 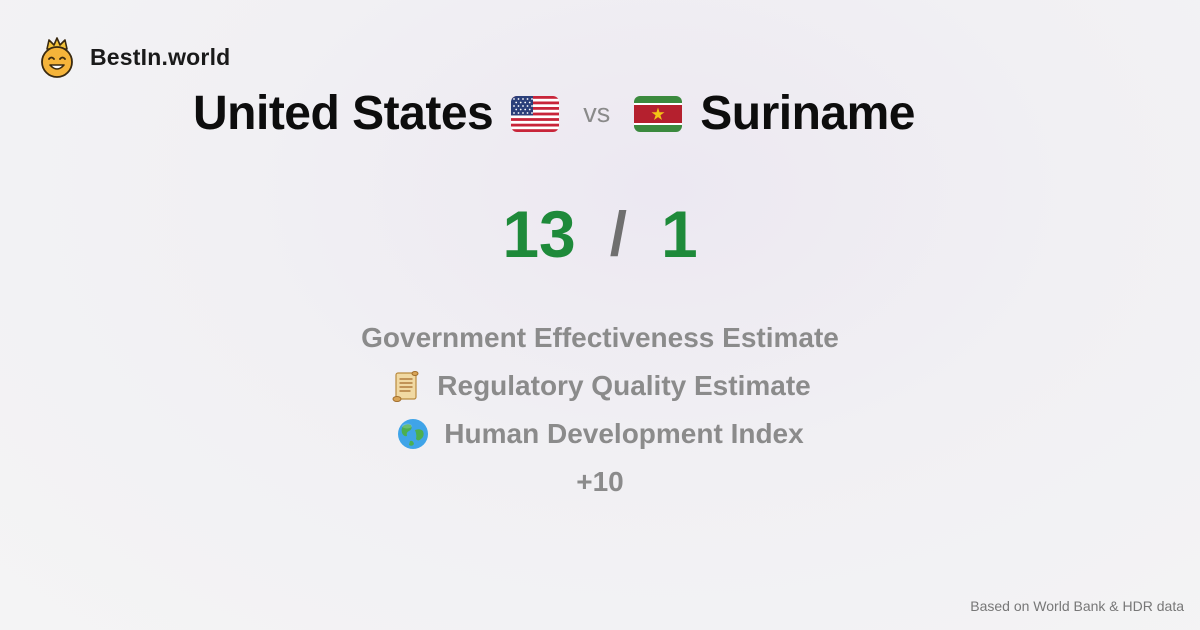 I want to click on comparison-title: United States vs Suriname, so click(x=554, y=113).